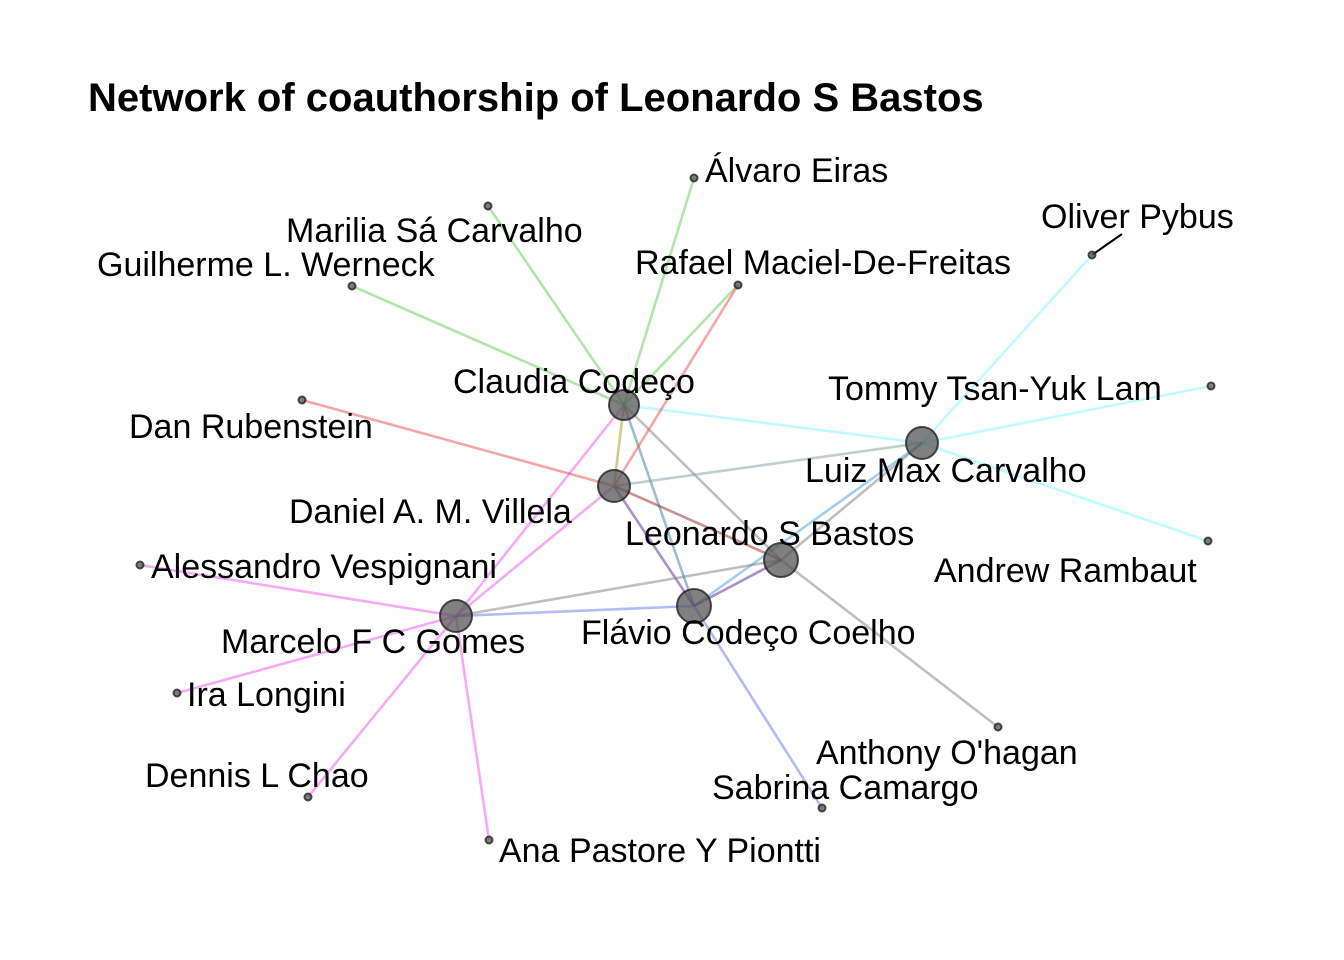 The width and height of the screenshot is (1344, 960). I want to click on node-luizmax, so click(922, 443).